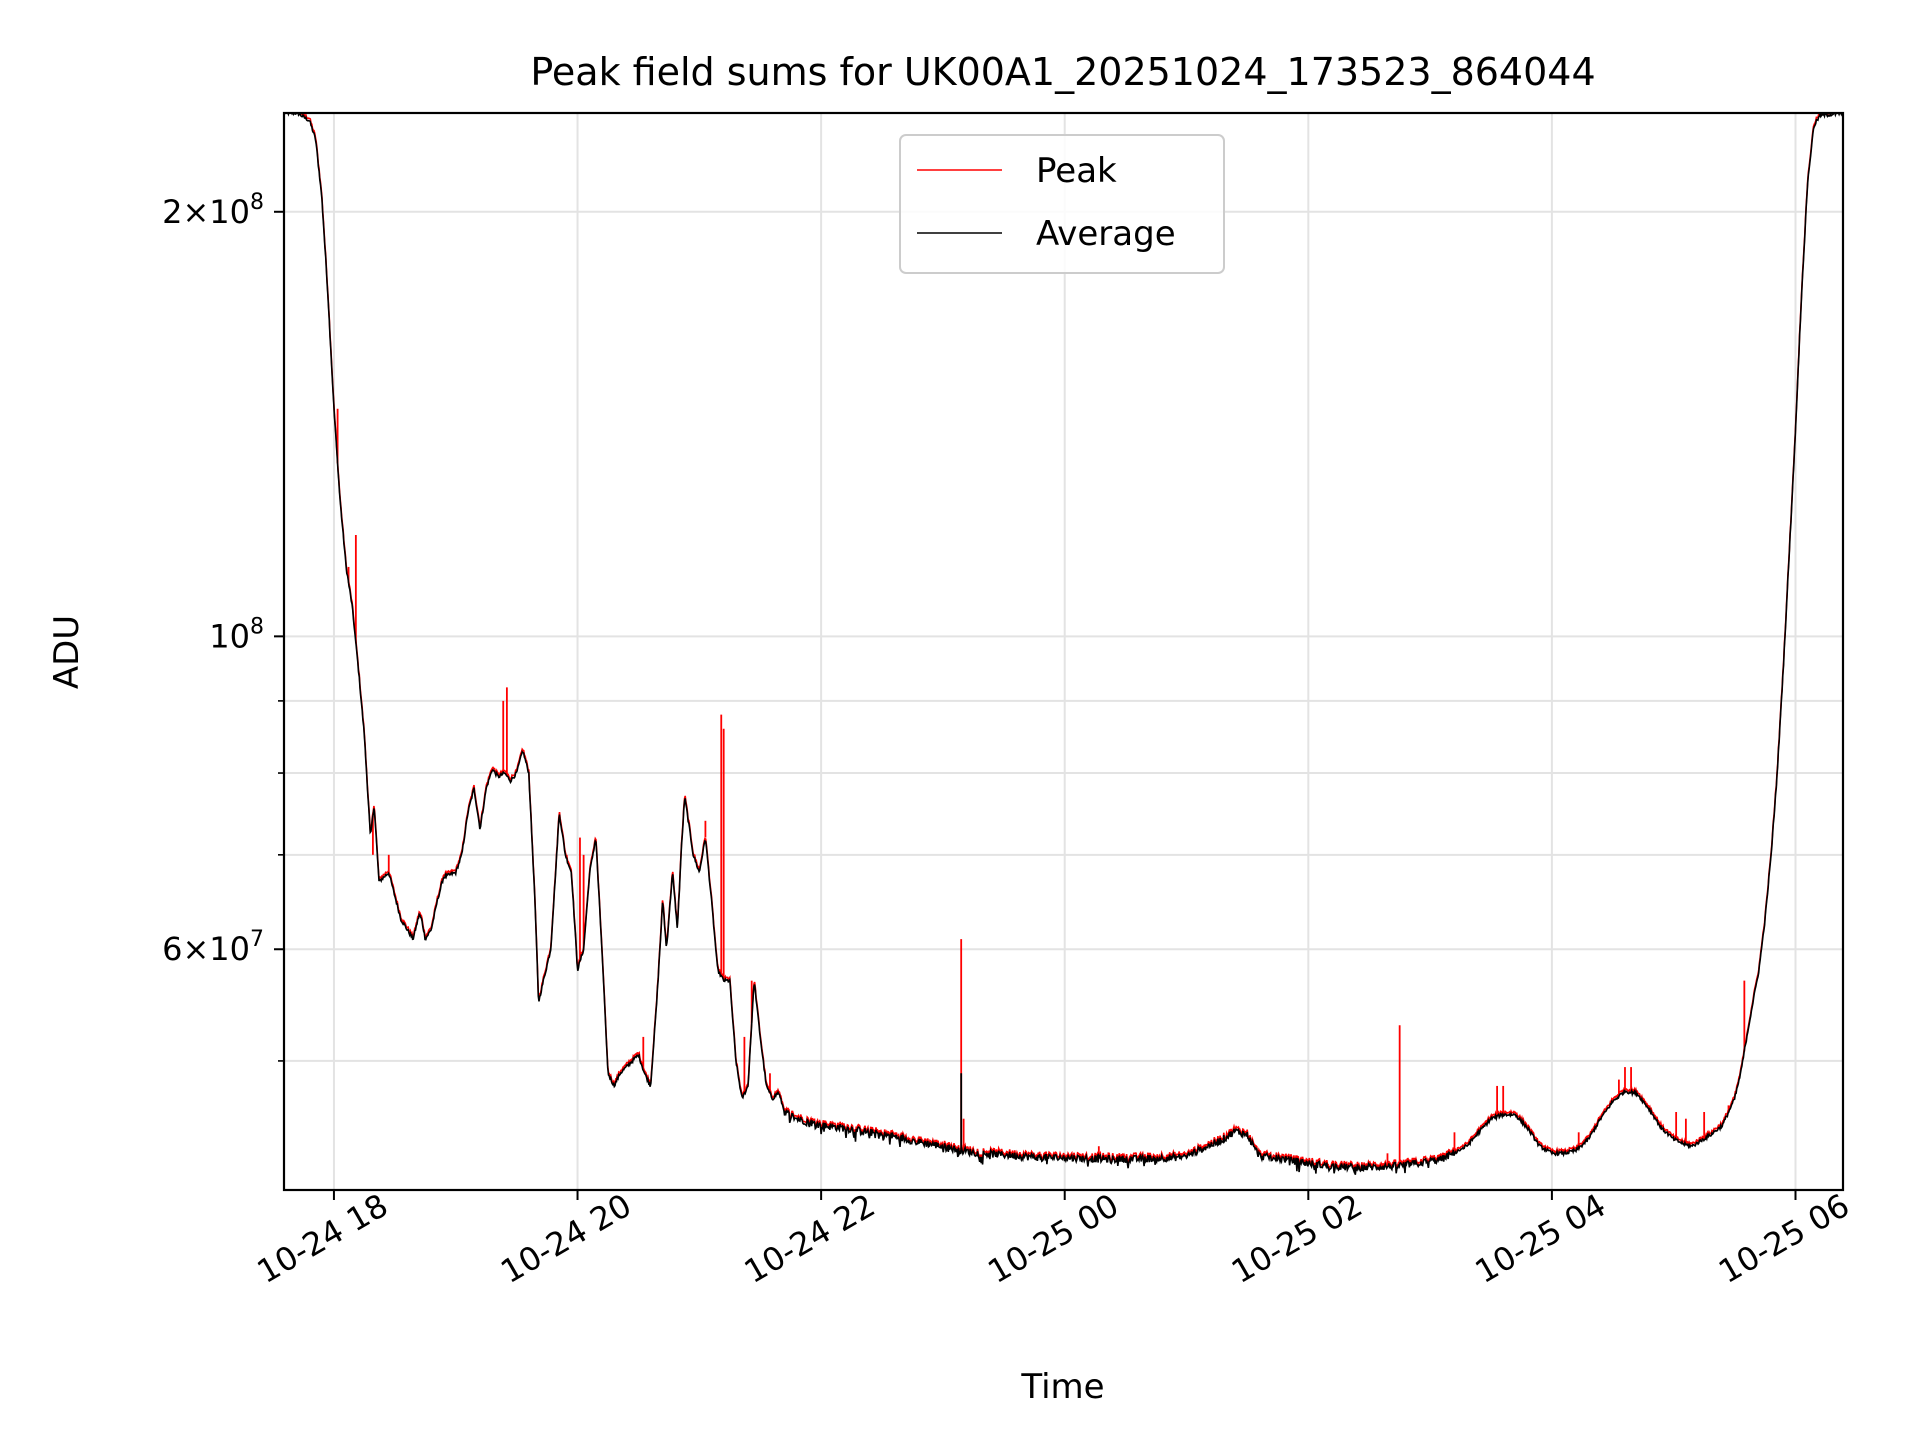 The width and height of the screenshot is (1920, 1440). What do you see at coordinates (1062, 1387) in the screenshot?
I see `x-axis-label: Time` at bounding box center [1062, 1387].